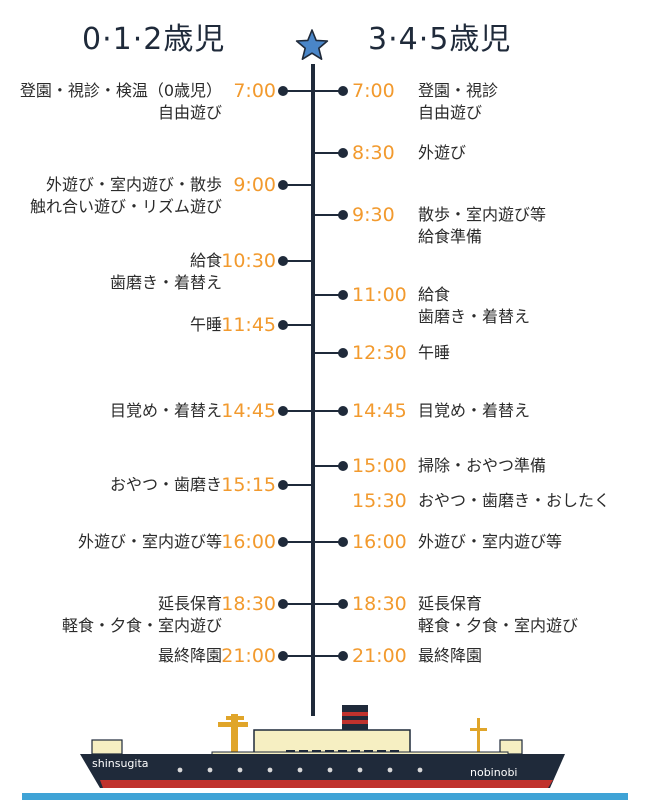 The height and width of the screenshot is (800, 650). Describe the element at coordinates (141, 625) in the screenshot. I see `left-activity-line: 軽食・夕食・室内遊び` at that location.